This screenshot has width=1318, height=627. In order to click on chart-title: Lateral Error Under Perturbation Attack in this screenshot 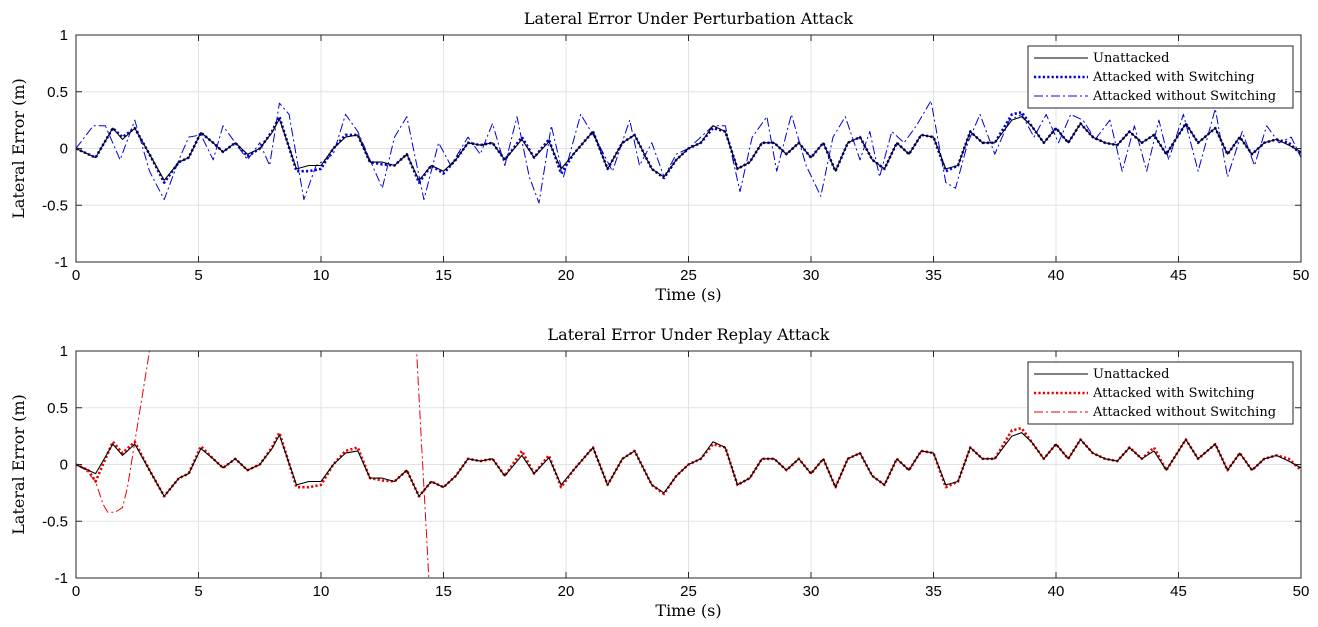, I will do `click(689, 18)`.